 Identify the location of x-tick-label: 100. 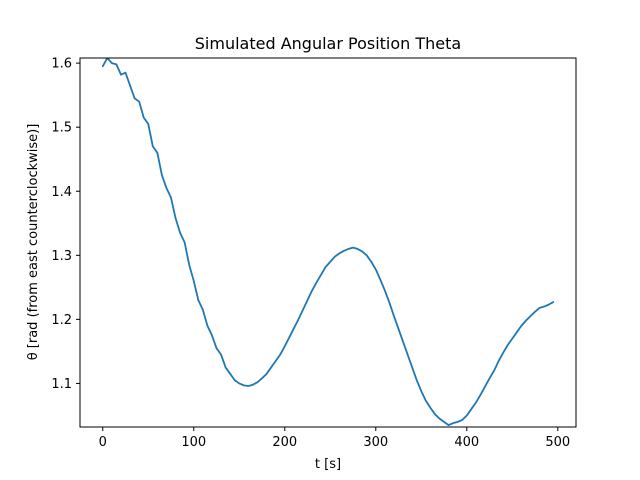
(193, 442).